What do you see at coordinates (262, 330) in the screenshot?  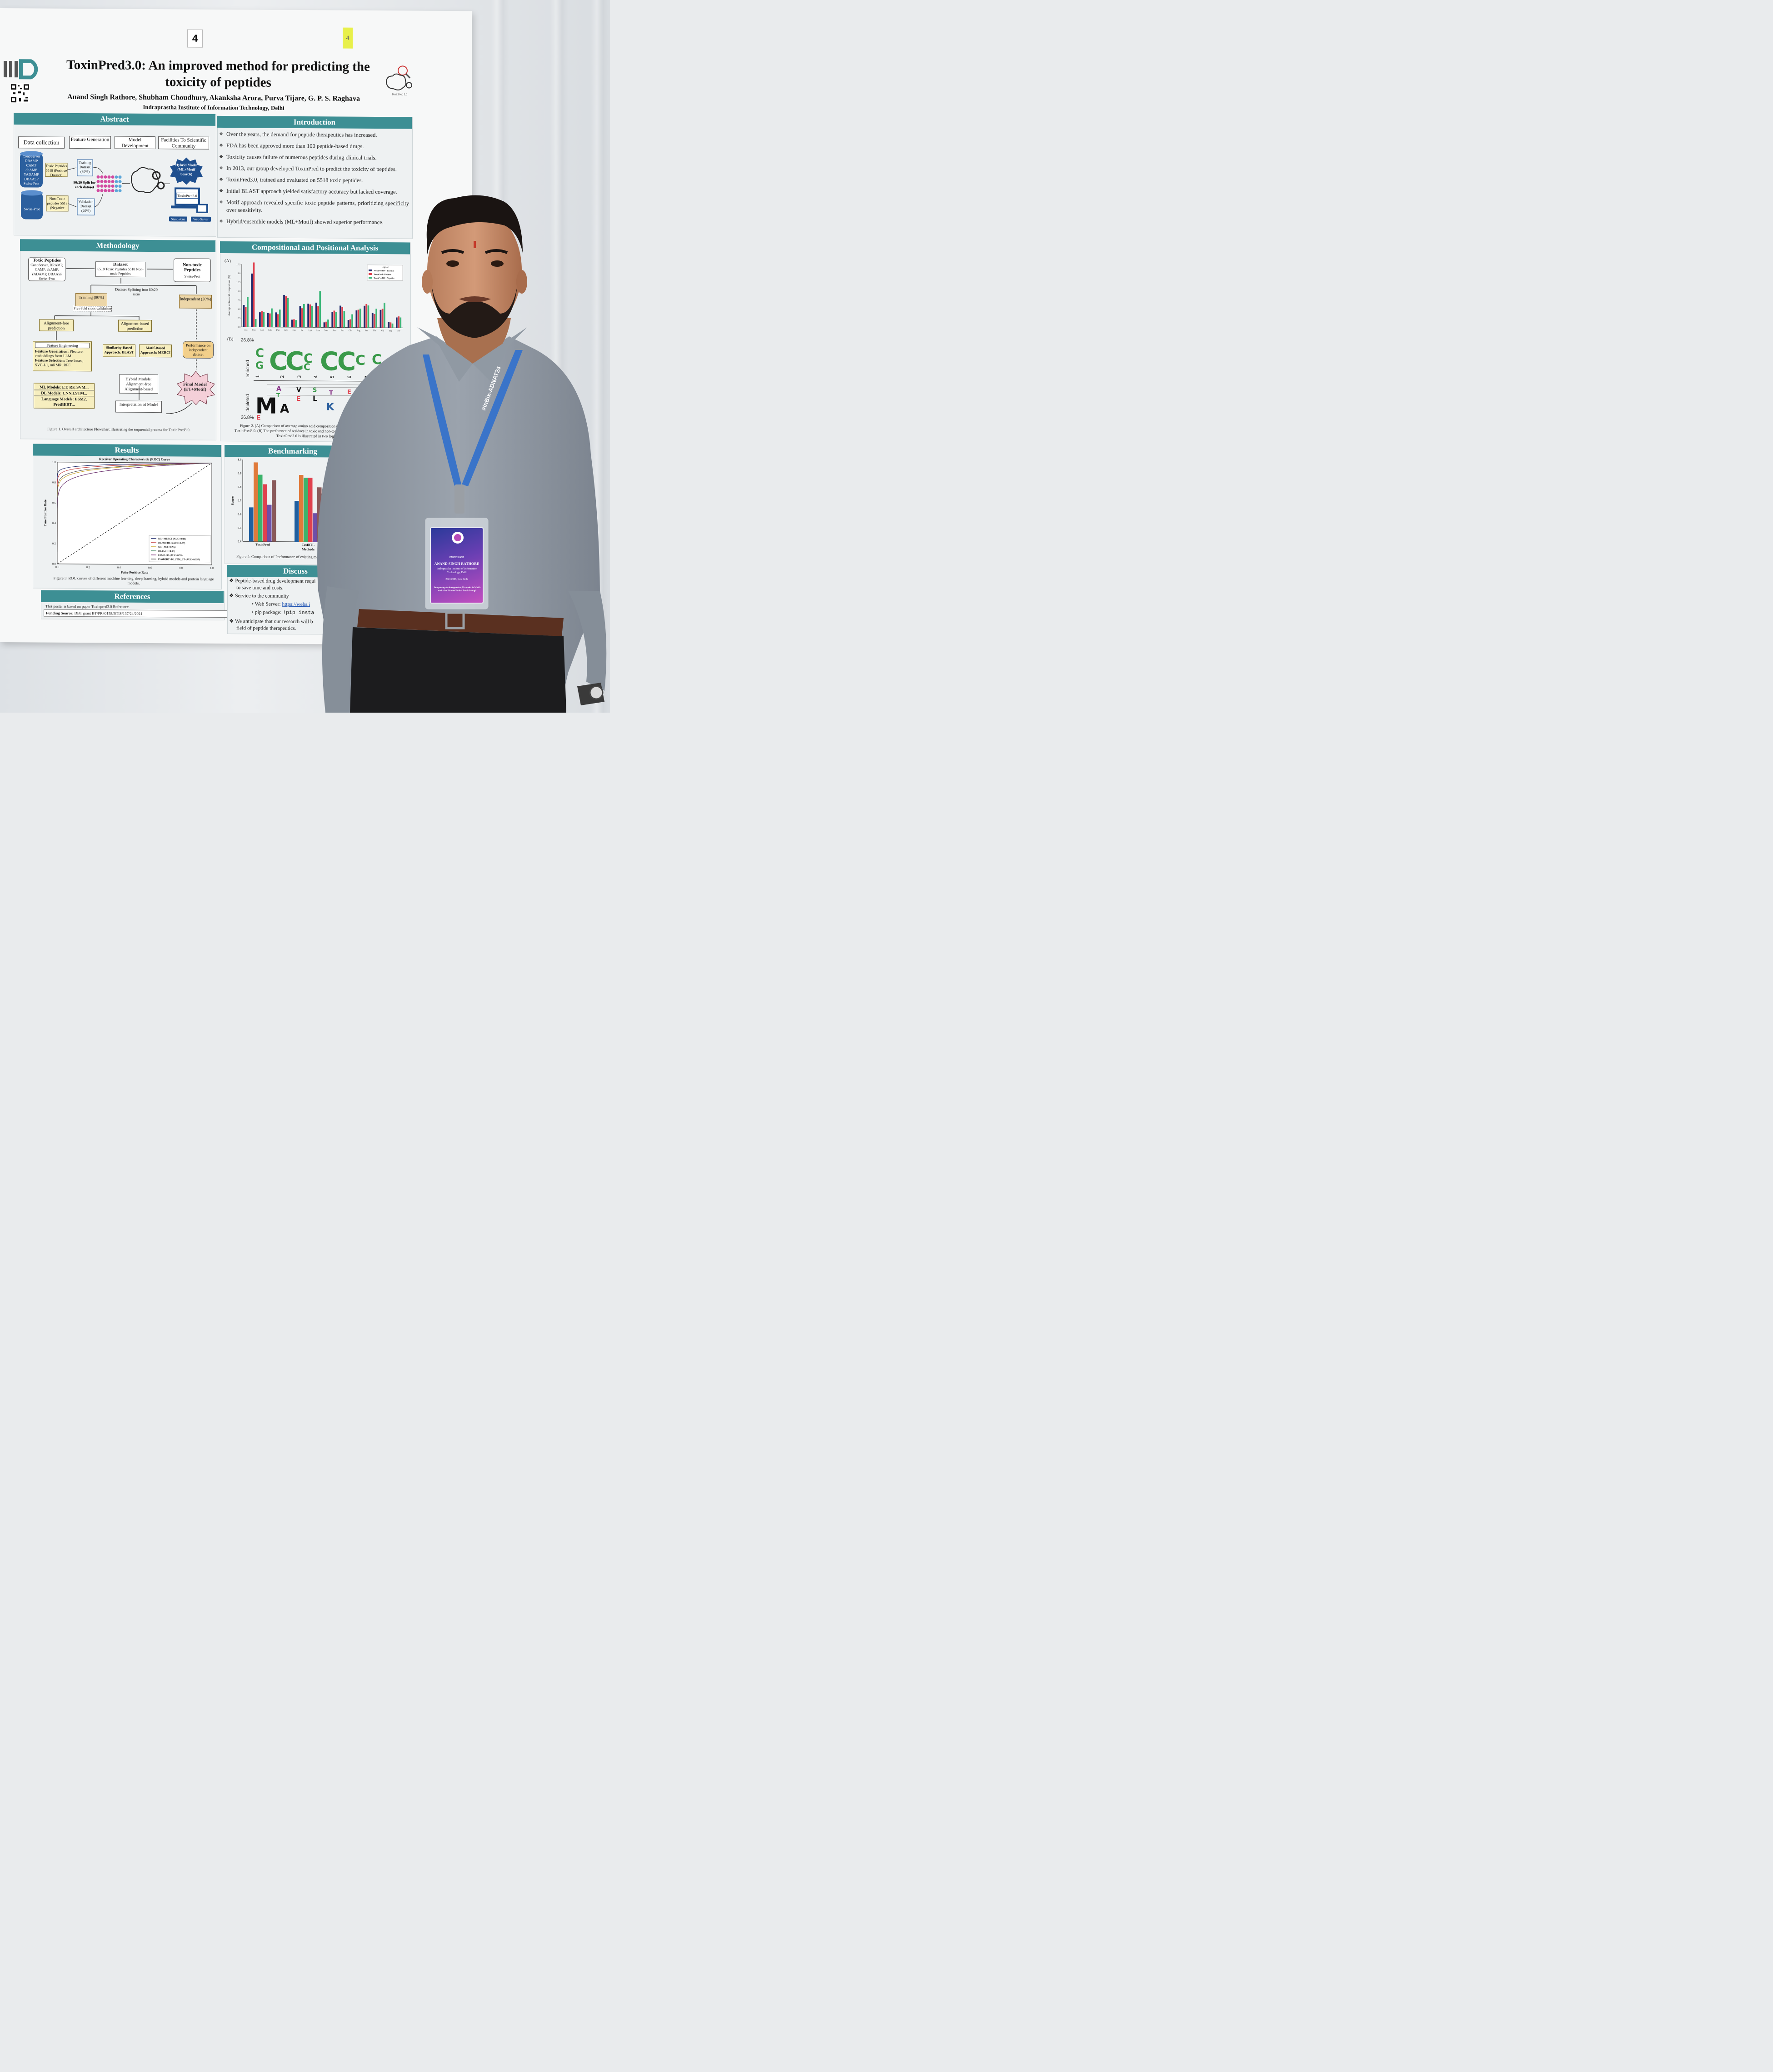 I see `x-tick-label: Asp` at bounding box center [262, 330].